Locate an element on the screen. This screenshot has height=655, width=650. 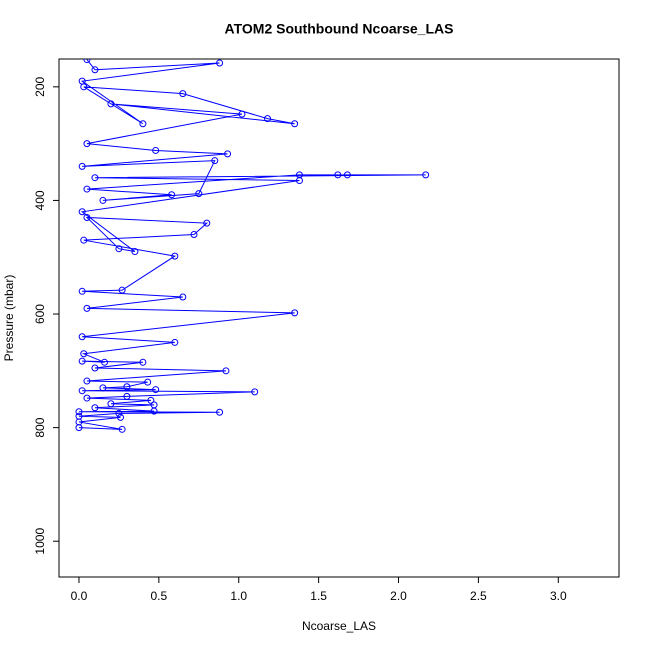
y-tick-label: 1000 is located at coordinates (40, 541).